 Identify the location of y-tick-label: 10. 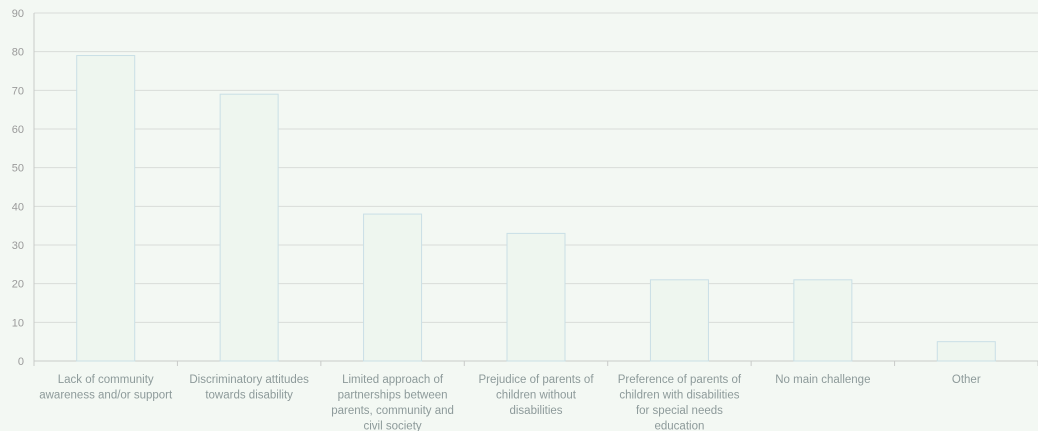
(18, 323).